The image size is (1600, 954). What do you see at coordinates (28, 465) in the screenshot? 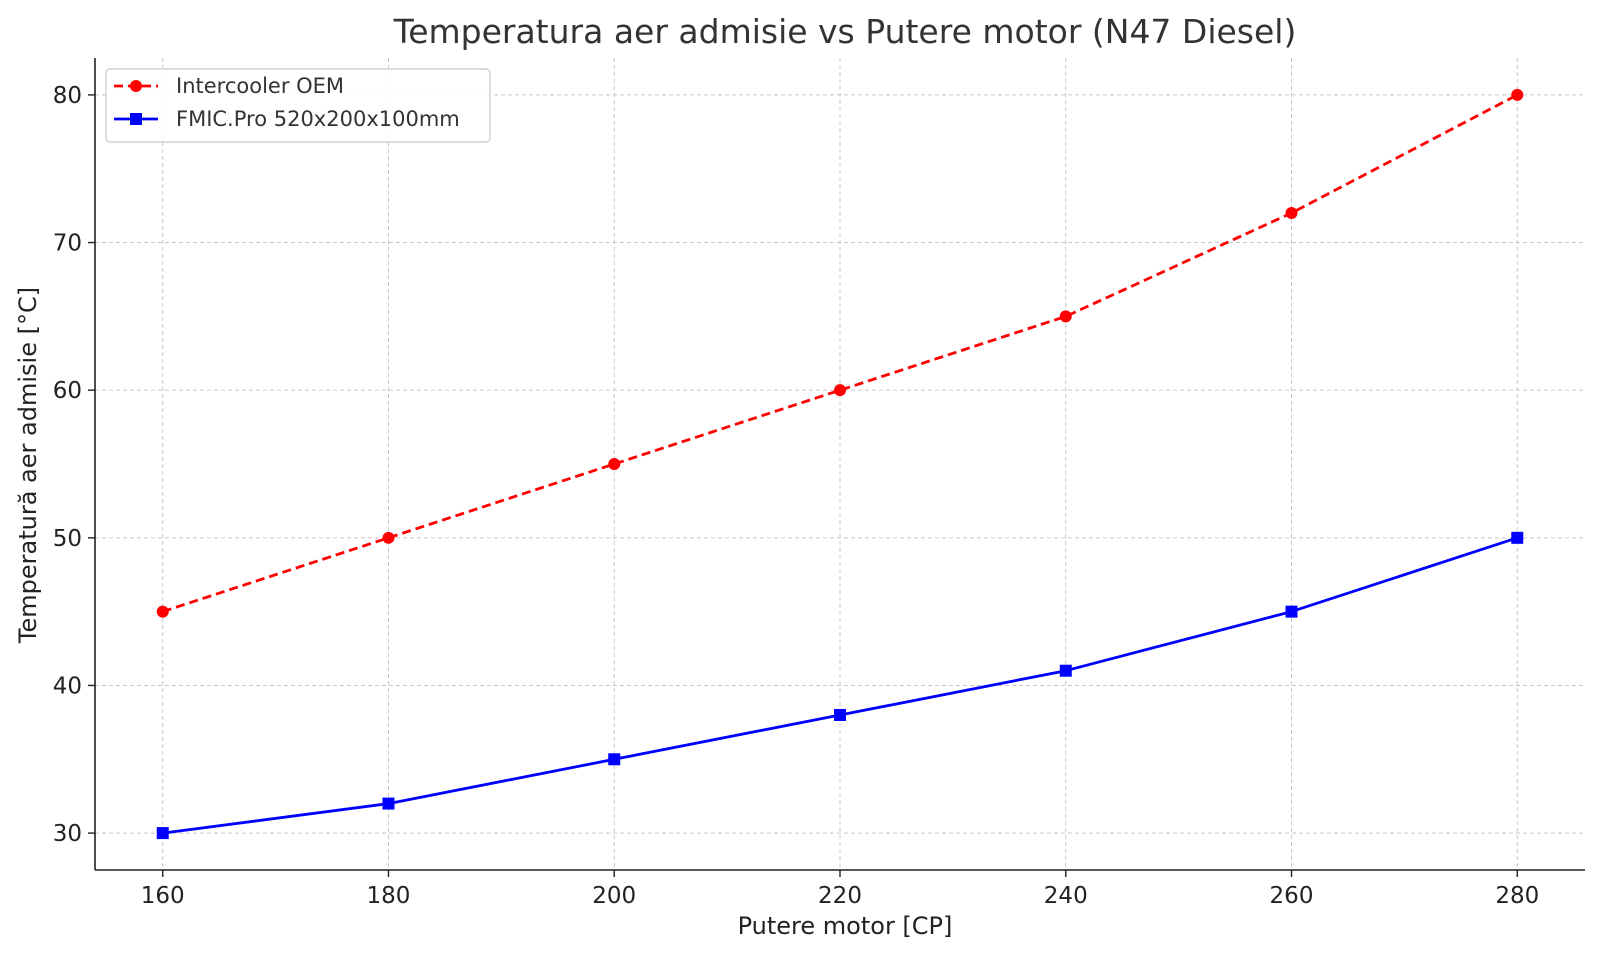
I see `y-axis-title: Temperatură aer admisie [°C]` at bounding box center [28, 465].